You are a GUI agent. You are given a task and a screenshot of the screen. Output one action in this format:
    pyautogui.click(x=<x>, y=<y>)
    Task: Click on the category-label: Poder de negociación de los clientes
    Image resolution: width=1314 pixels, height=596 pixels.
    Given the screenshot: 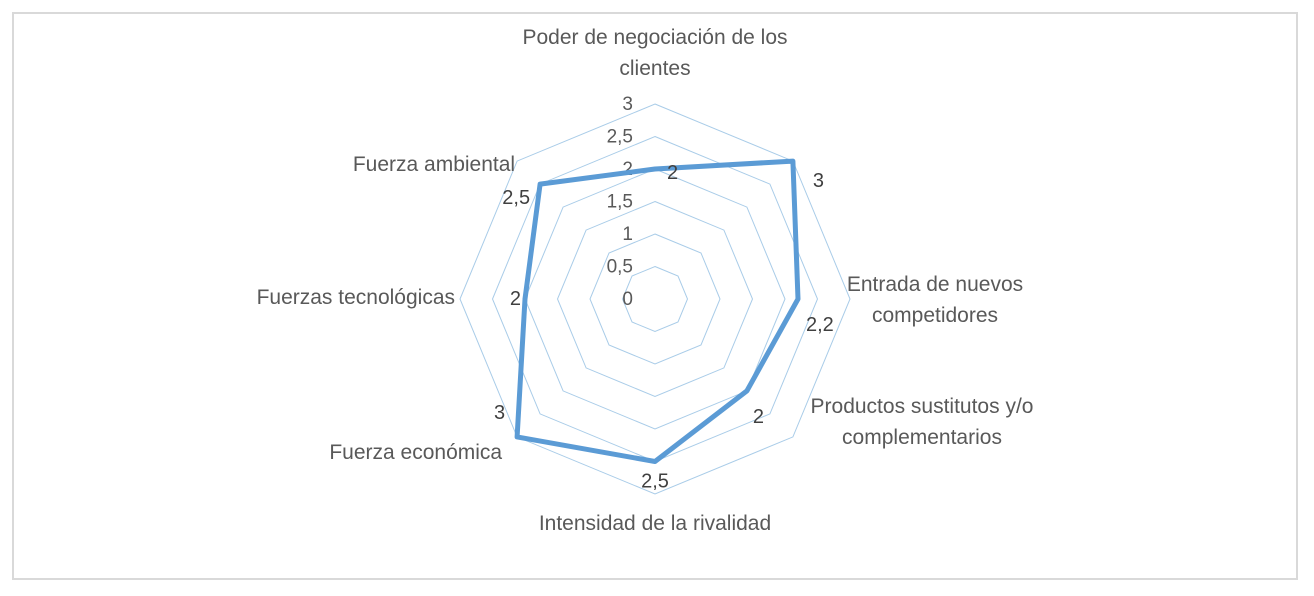 What is the action you would take?
    pyautogui.click(x=654, y=53)
    